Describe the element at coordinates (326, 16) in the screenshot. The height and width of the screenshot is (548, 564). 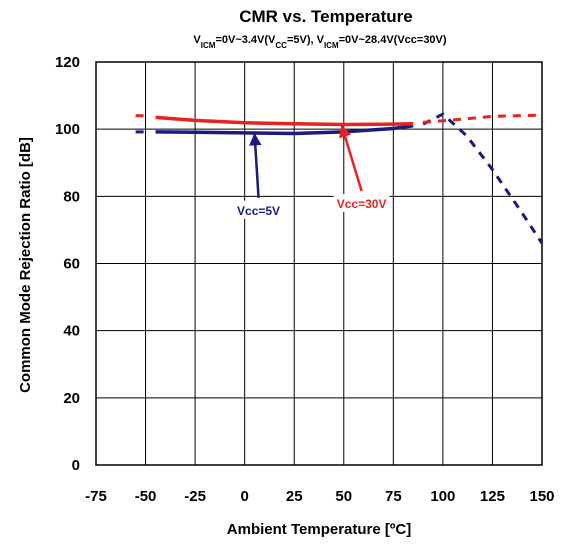
I see `chart-title: CMR vs. Temperature` at that location.